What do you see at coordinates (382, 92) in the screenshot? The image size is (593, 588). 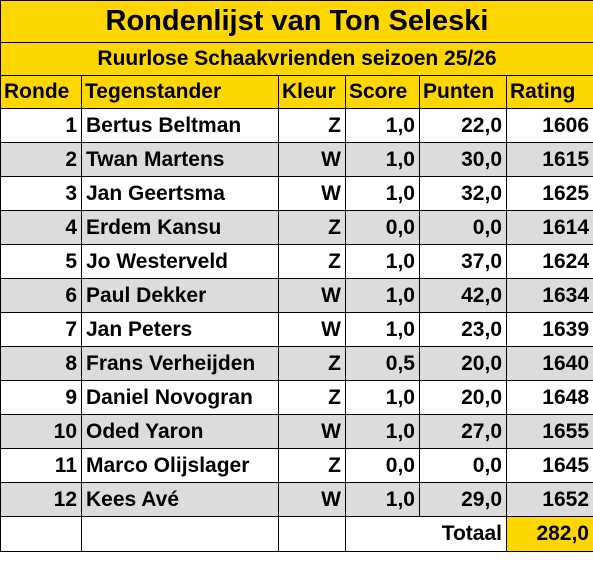 I see `column-header-score: Score` at bounding box center [382, 92].